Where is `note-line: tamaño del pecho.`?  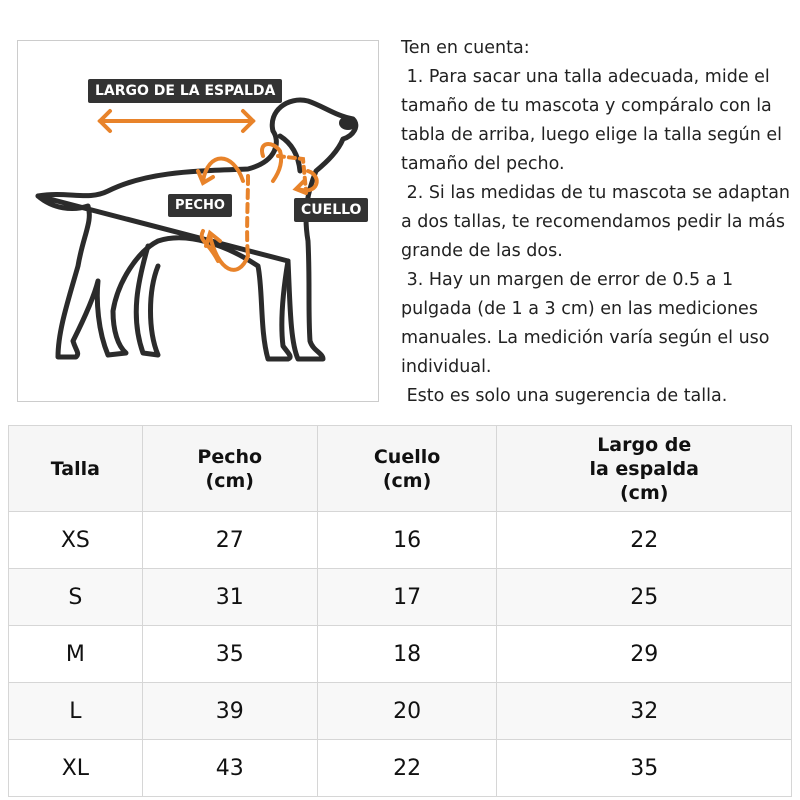 note-line: tamaño del pecho. is located at coordinates (483, 164).